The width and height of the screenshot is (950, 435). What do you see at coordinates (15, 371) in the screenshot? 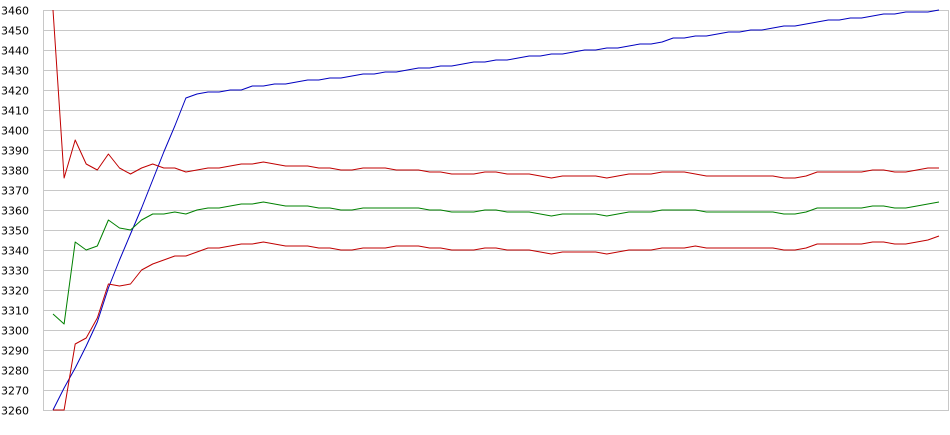
I see `y-tick-label: 3280` at bounding box center [15, 371].